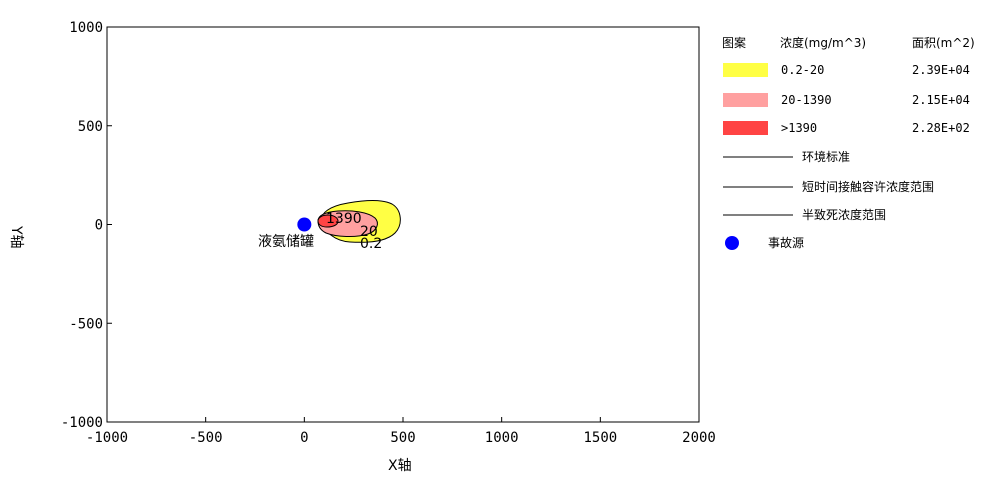 Image resolution: width=1007 pixels, height=480 pixels. What do you see at coordinates (286, 242) in the screenshot?
I see `source-name-label: 液氨储罐` at bounding box center [286, 242].